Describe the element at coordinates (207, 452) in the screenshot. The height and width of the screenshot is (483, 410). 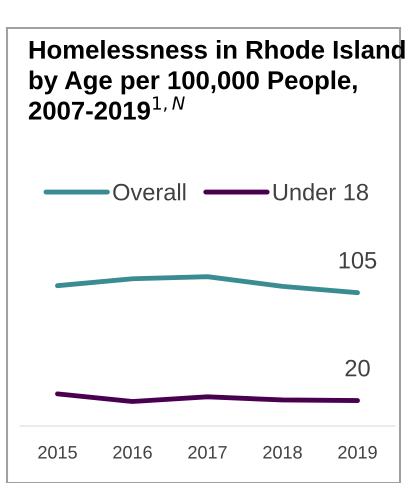
I see `x-tick-label: 2017` at that location.